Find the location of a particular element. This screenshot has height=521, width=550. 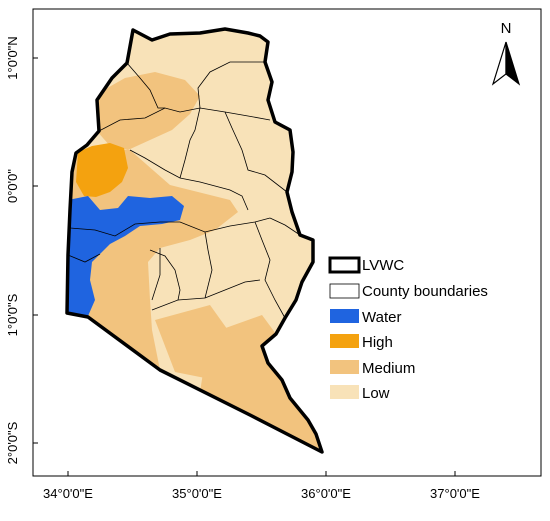

y-tick-label: 1°0'0"S is located at coordinates (12, 314).